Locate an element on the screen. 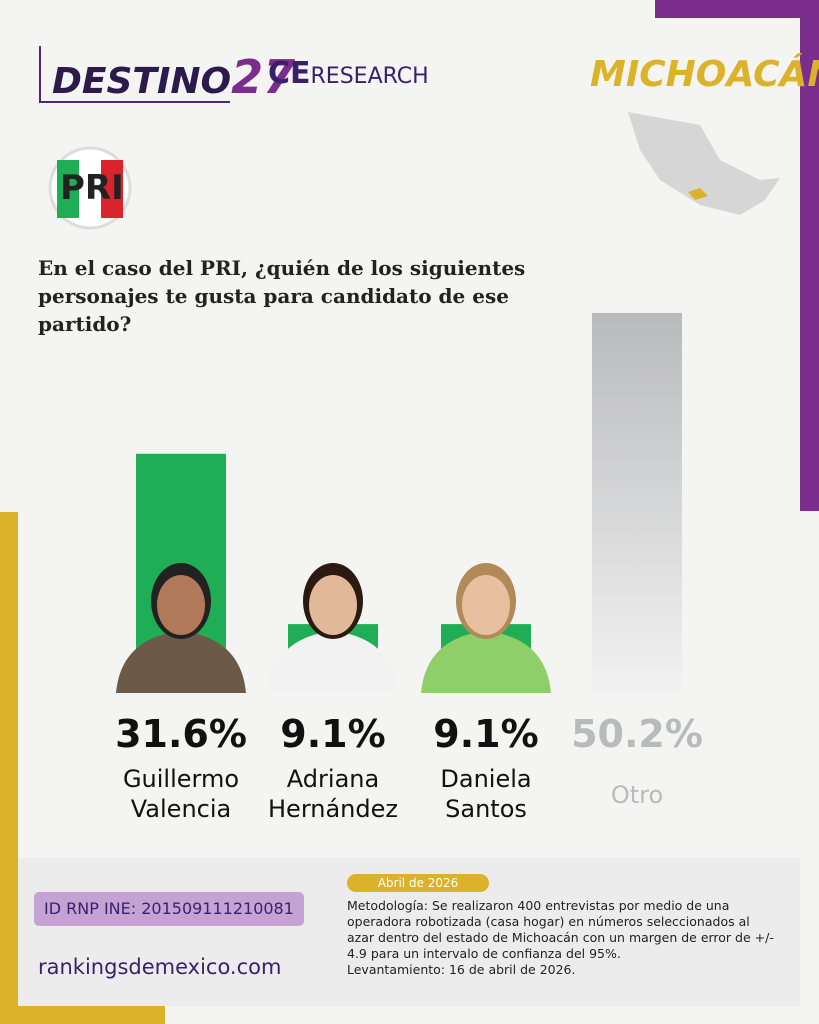  brand-number: 27 is located at coordinates (263, 77).